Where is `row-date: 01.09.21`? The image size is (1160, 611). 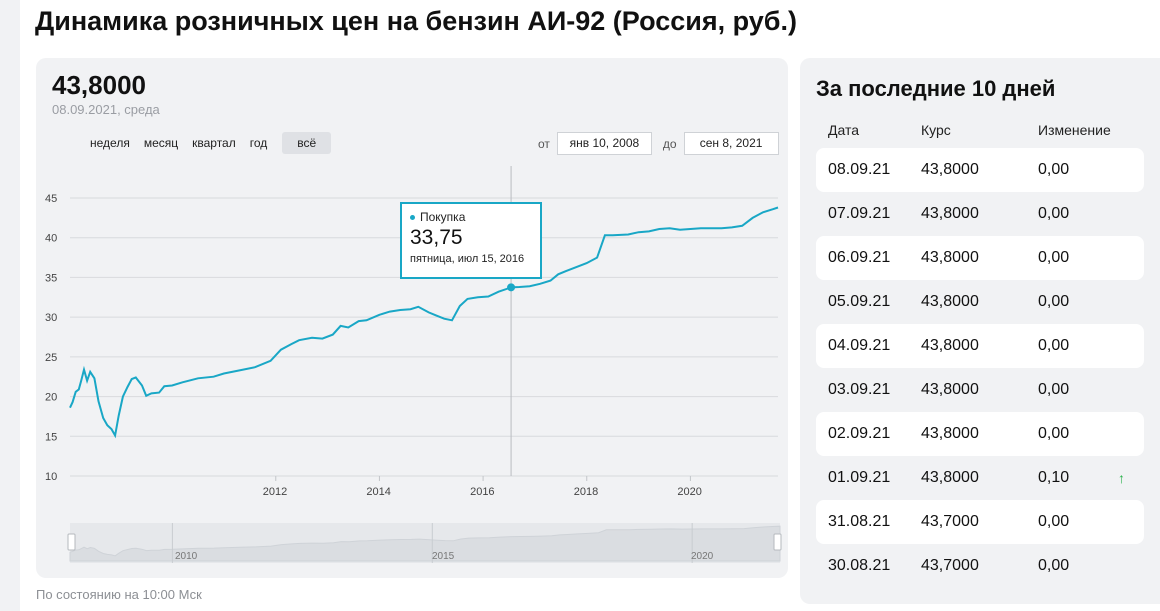
row-date: 01.09.21 is located at coordinates (859, 477).